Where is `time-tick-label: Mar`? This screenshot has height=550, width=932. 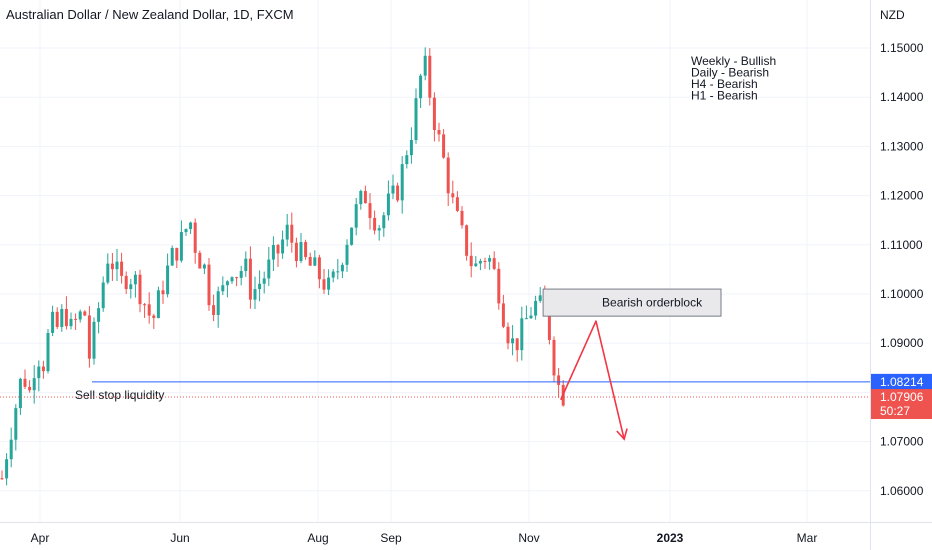
time-tick-label: Mar is located at coordinates (807, 538).